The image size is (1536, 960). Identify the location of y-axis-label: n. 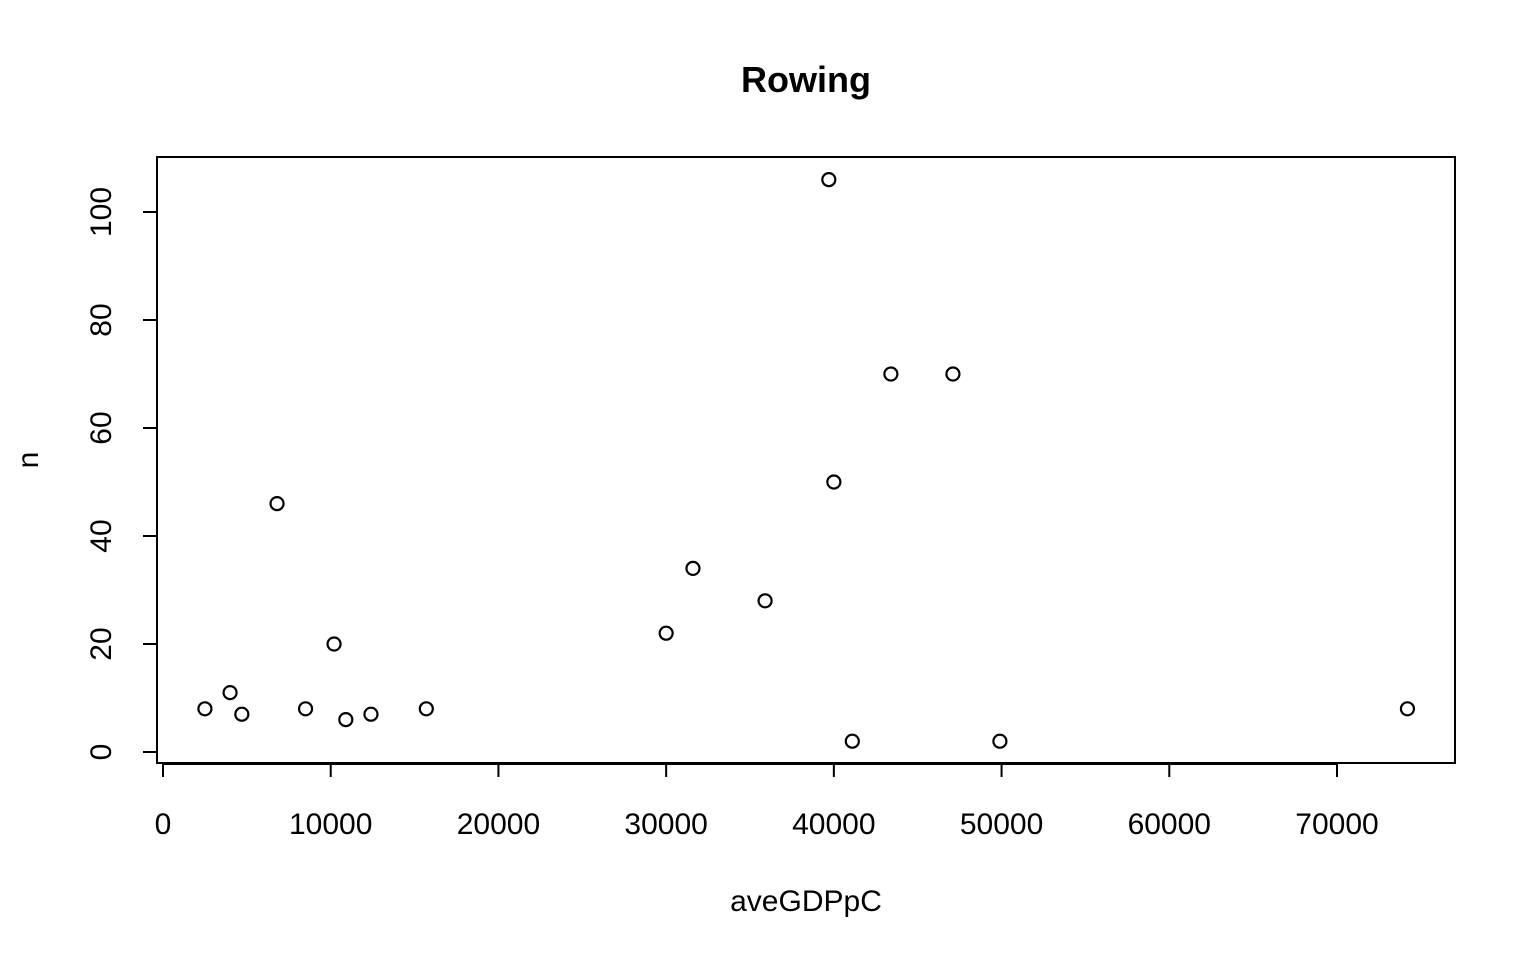
(28, 460).